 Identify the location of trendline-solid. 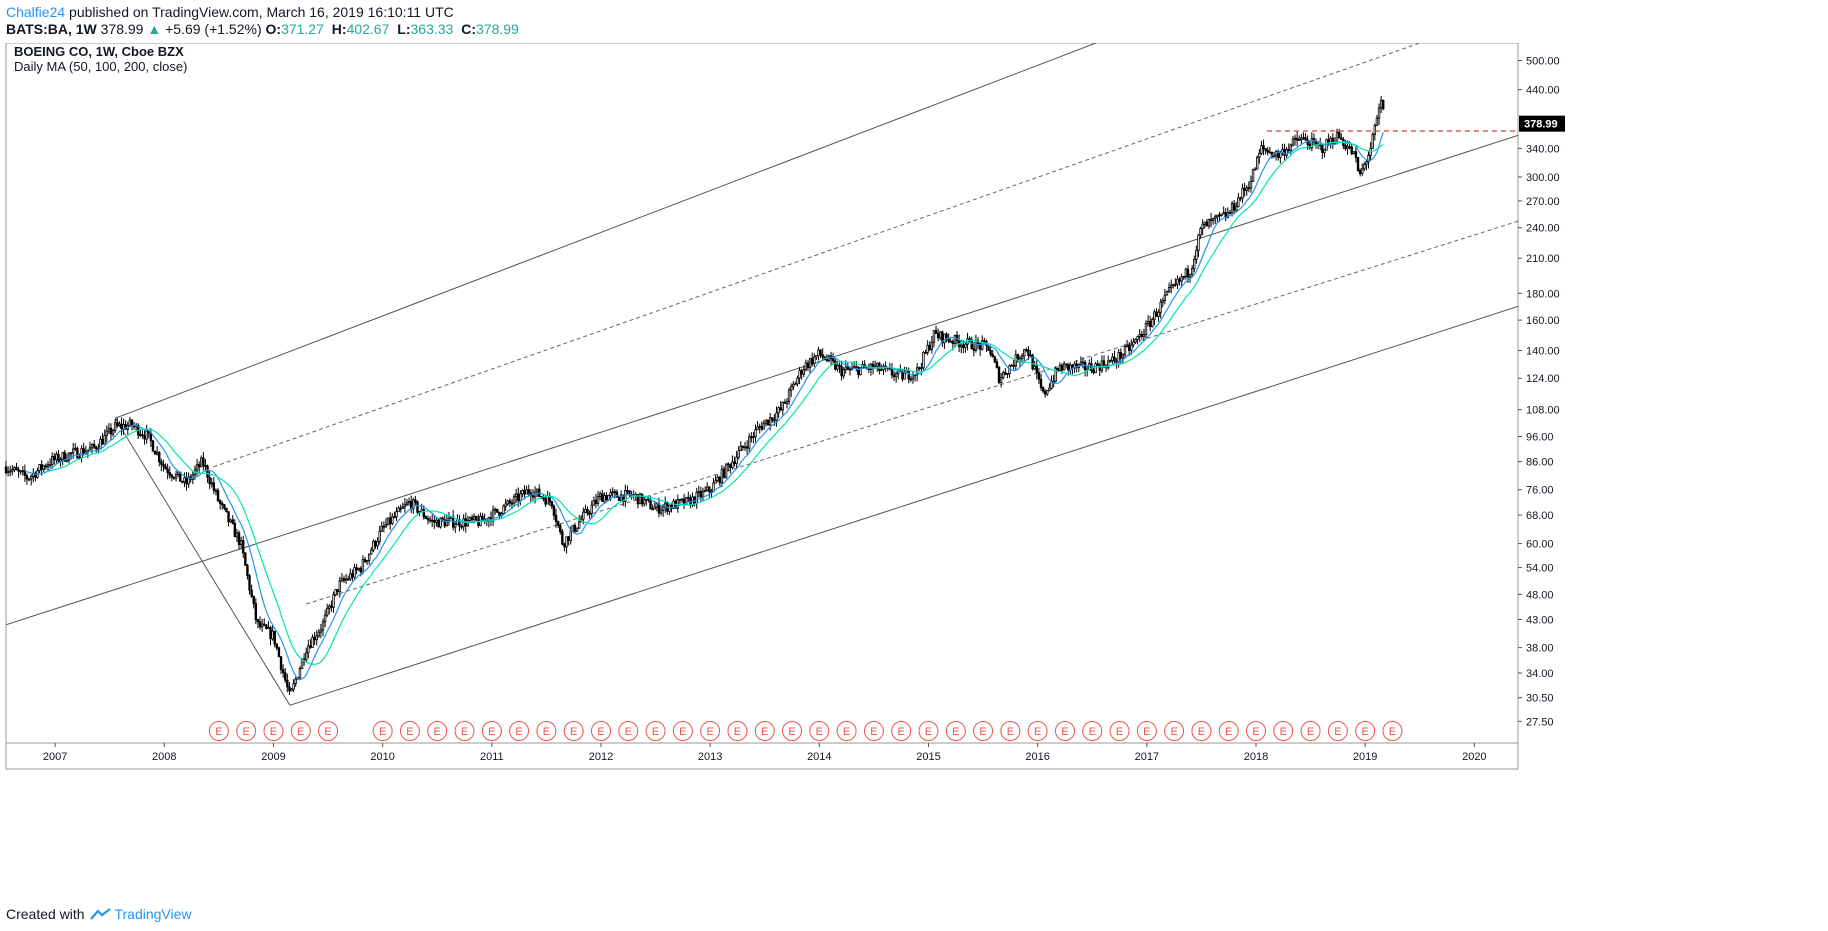
(202, 561).